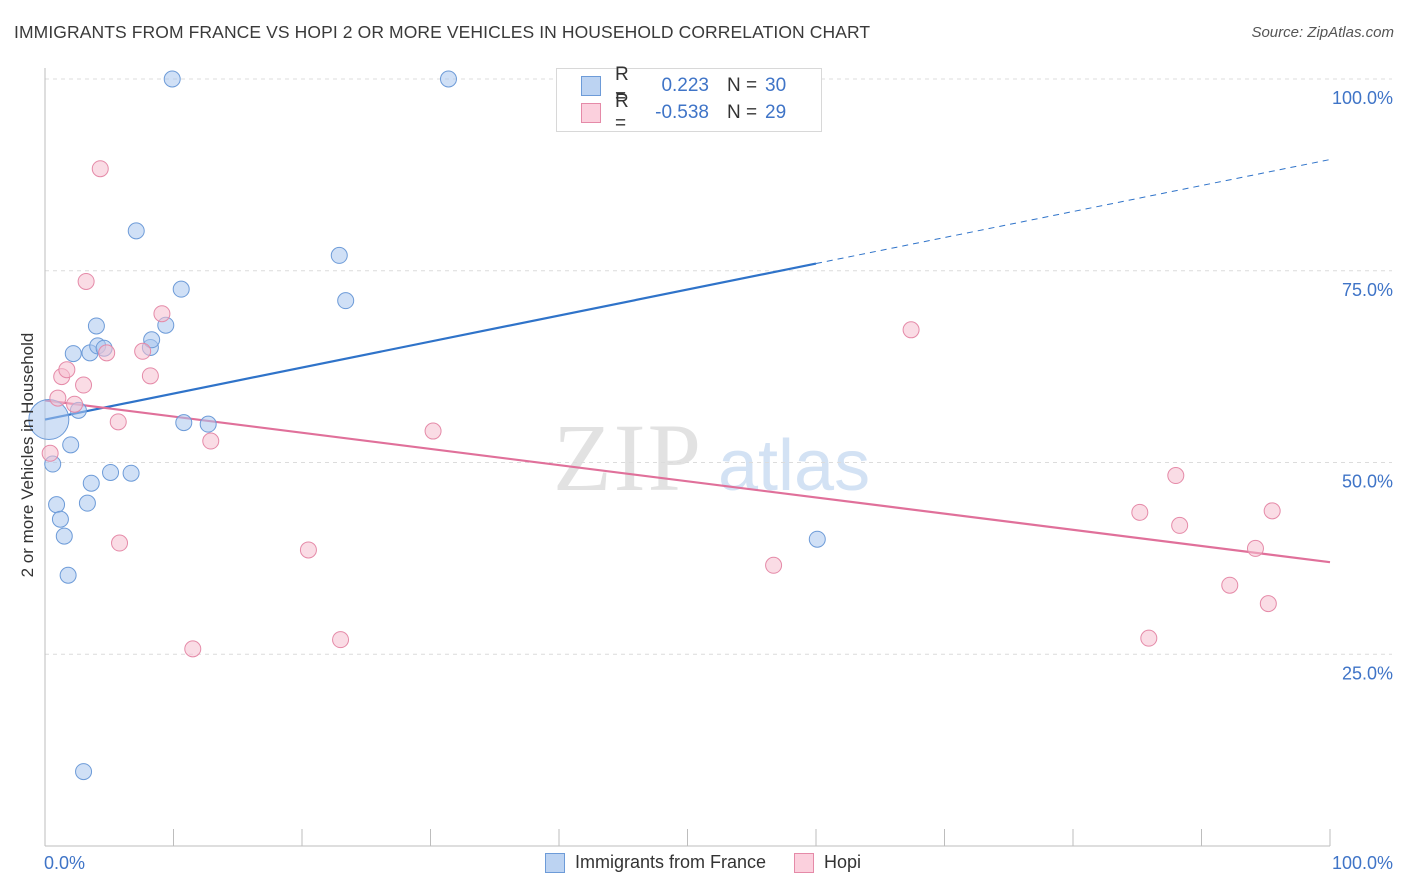 This screenshot has height=892, width=1406. What do you see at coordinates (776, 85) in the screenshot?
I see `n-value: 30` at bounding box center [776, 85].